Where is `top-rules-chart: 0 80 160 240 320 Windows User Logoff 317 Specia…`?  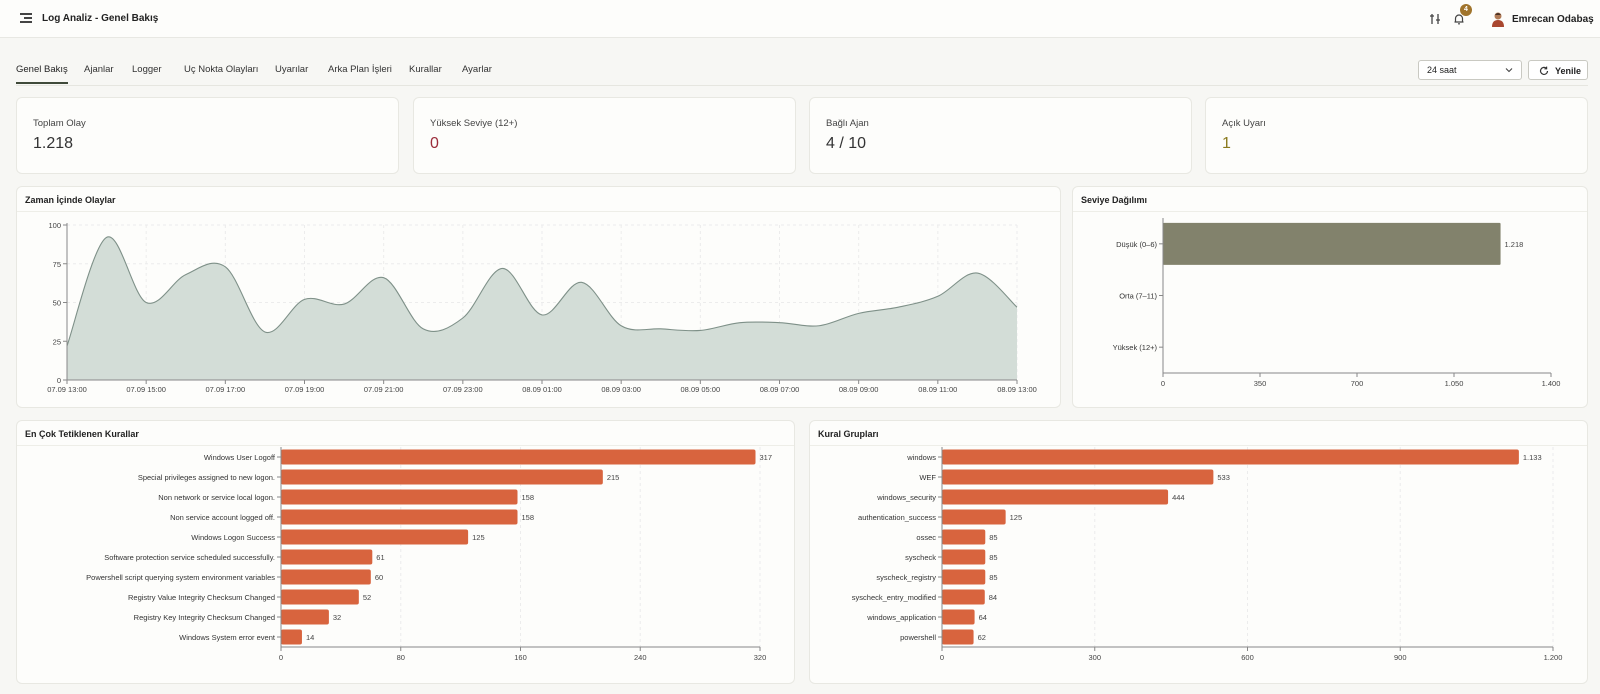 top-rules-chart: 0 80 160 240 320 Windows User Logoff 317 Specia… is located at coordinates (429, 554).